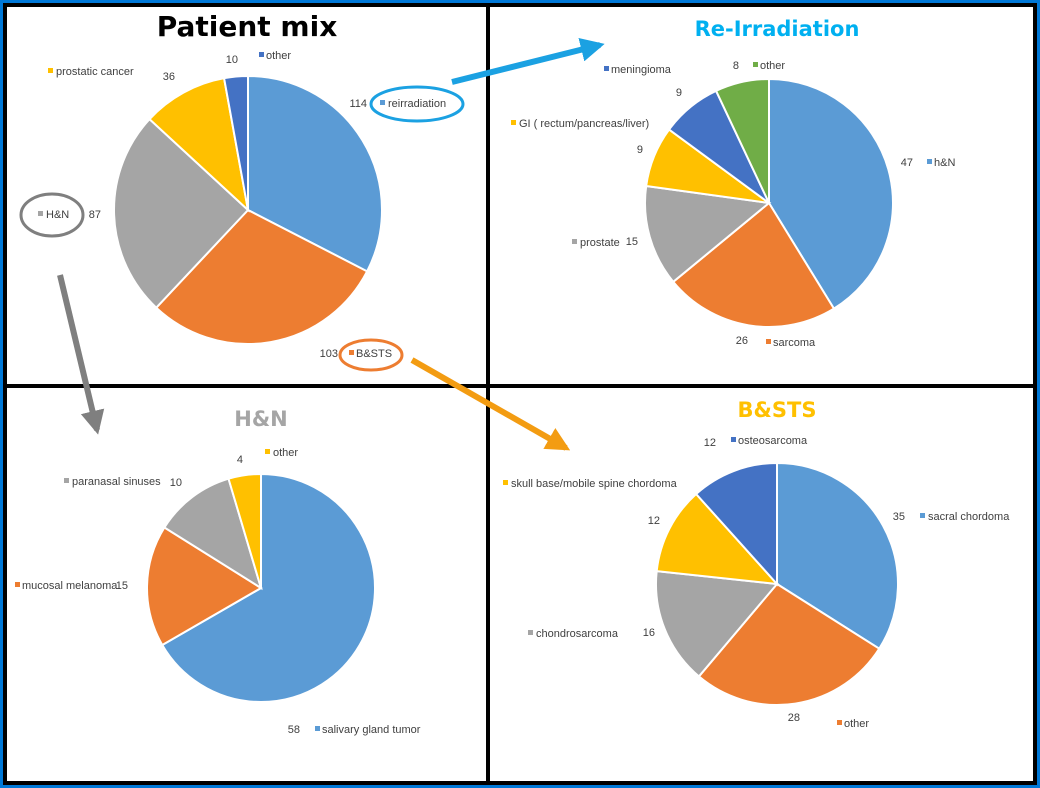 The image size is (1040, 788). Describe the element at coordinates (574, 241) in the screenshot. I see `legend-marker-re-irradiation-prostate` at that location.